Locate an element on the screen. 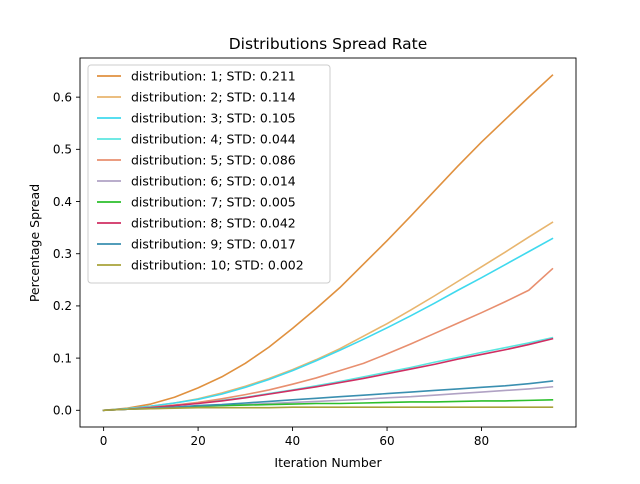  legend-label-6: distribution: 6; STD: 0.014 is located at coordinates (213, 181).